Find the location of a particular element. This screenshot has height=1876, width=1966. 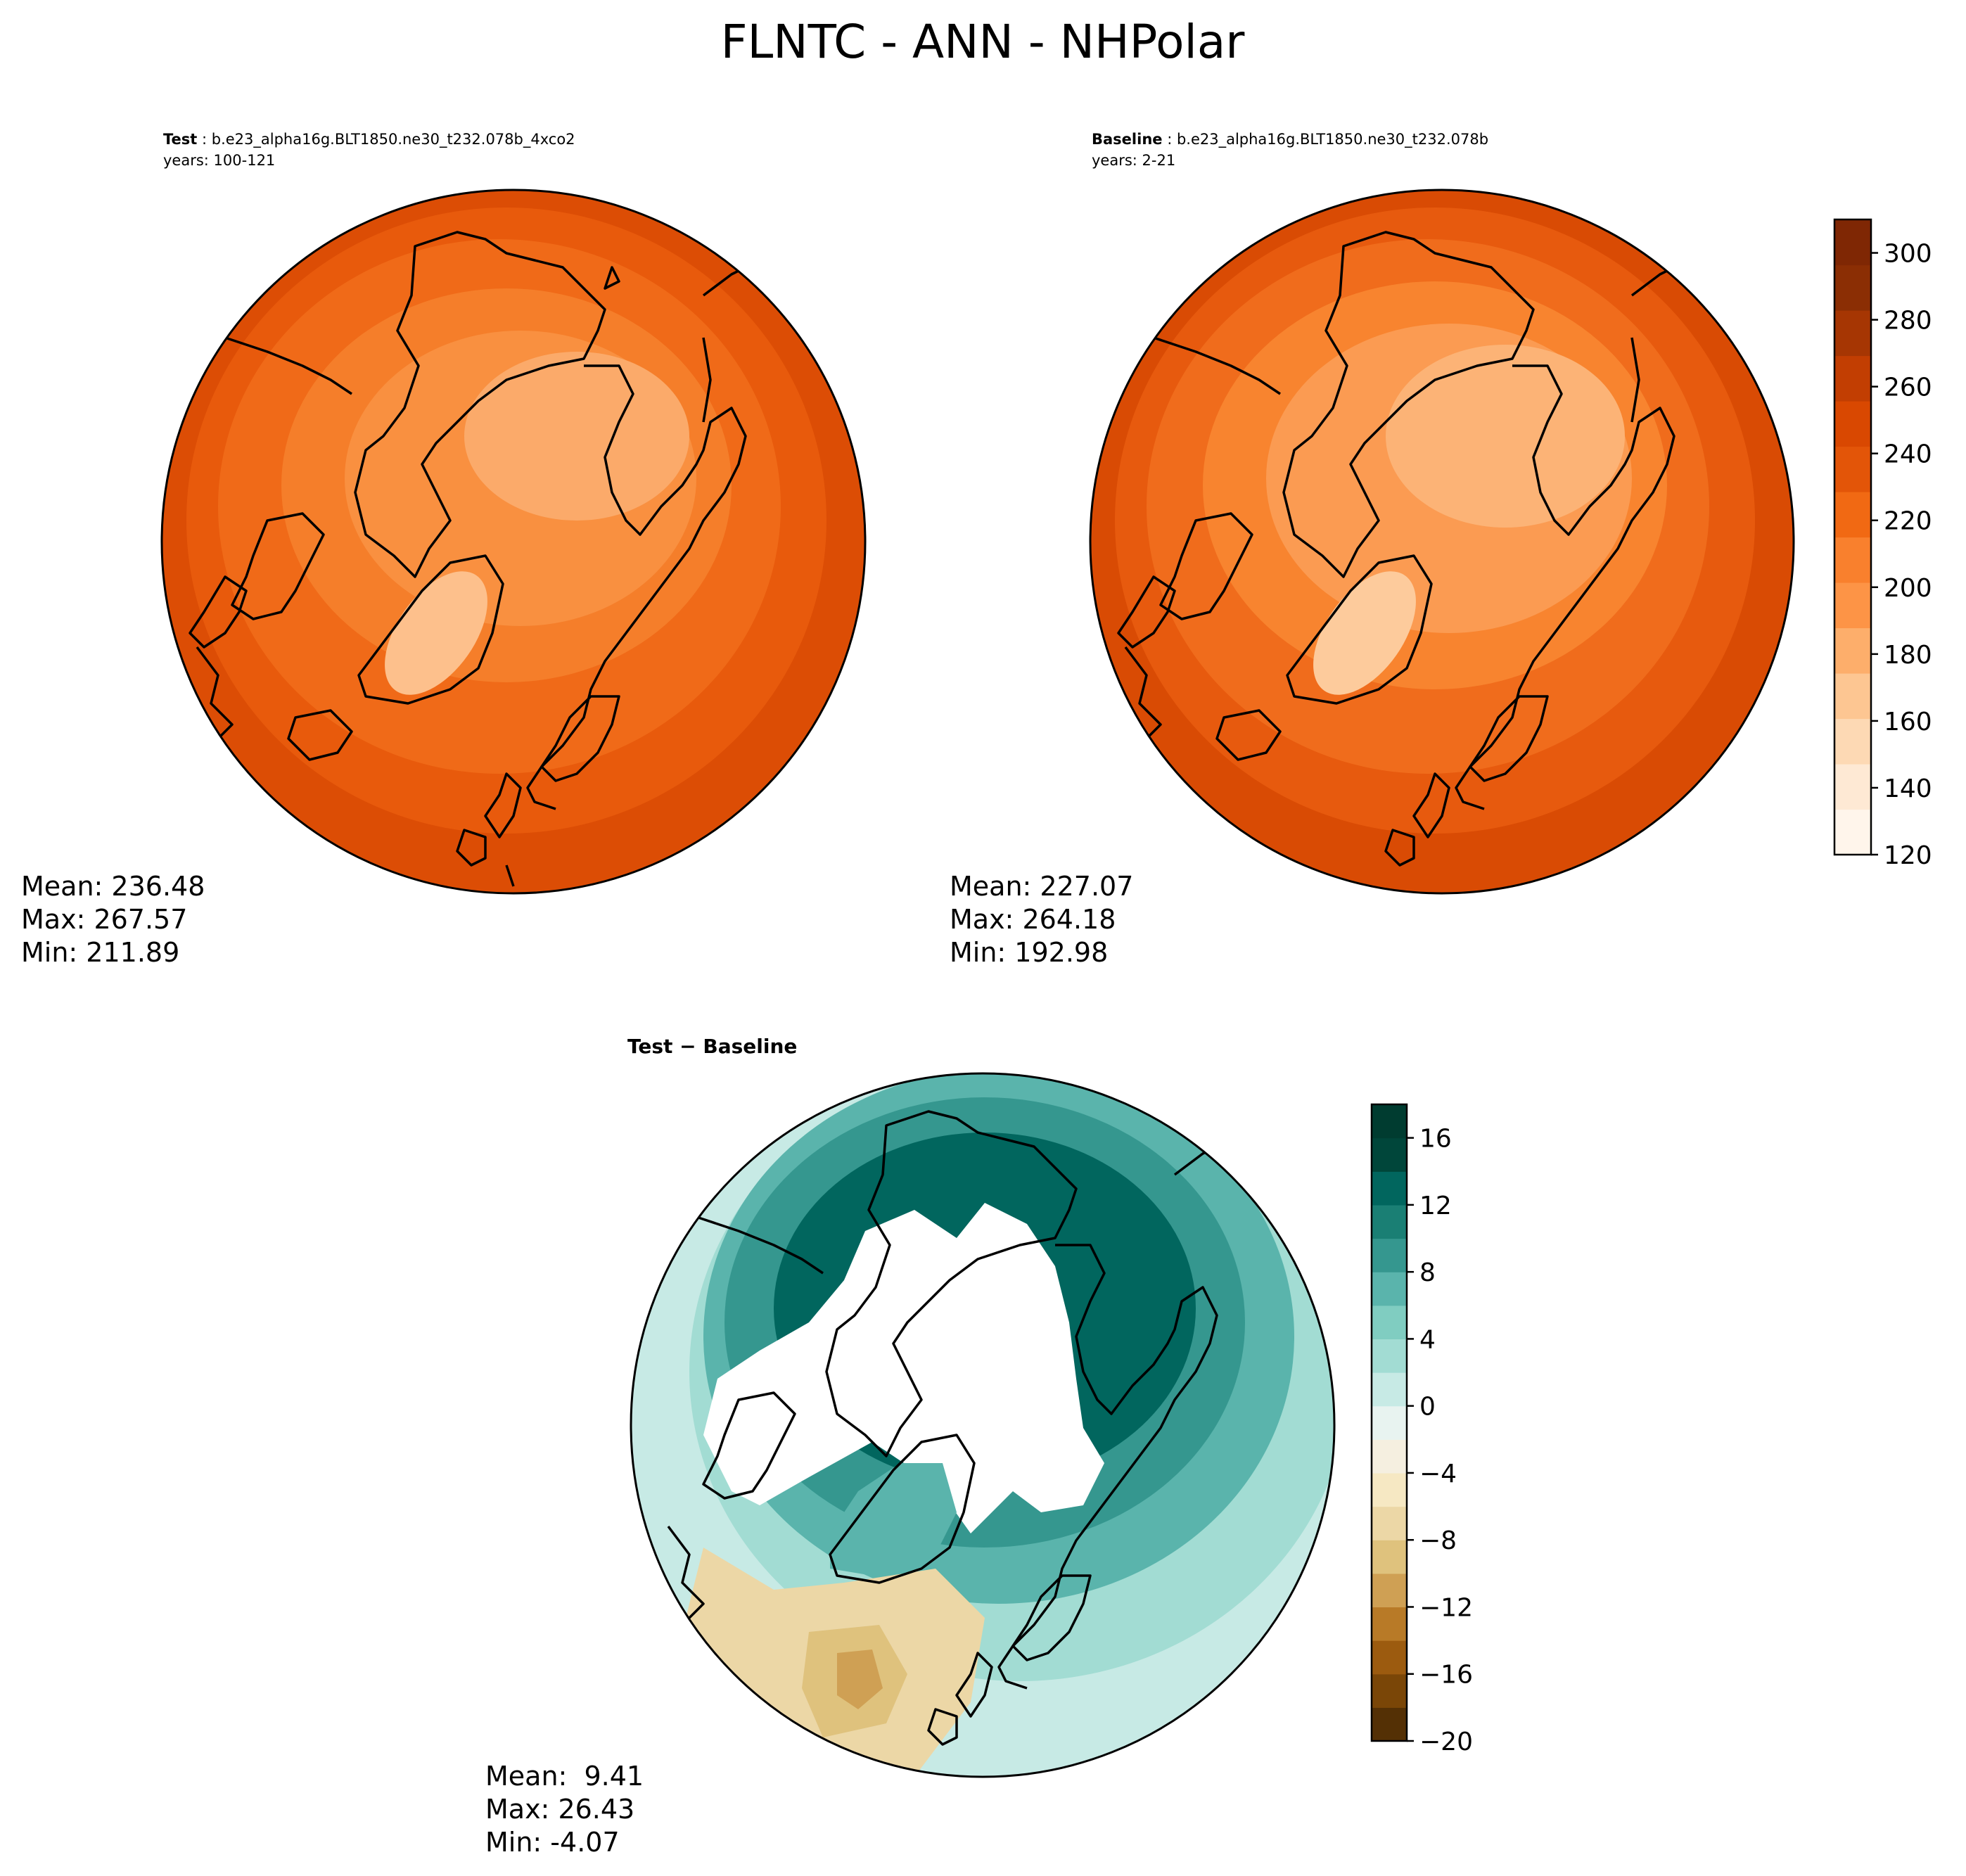

test-label-bold: Test is located at coordinates (180, 139).